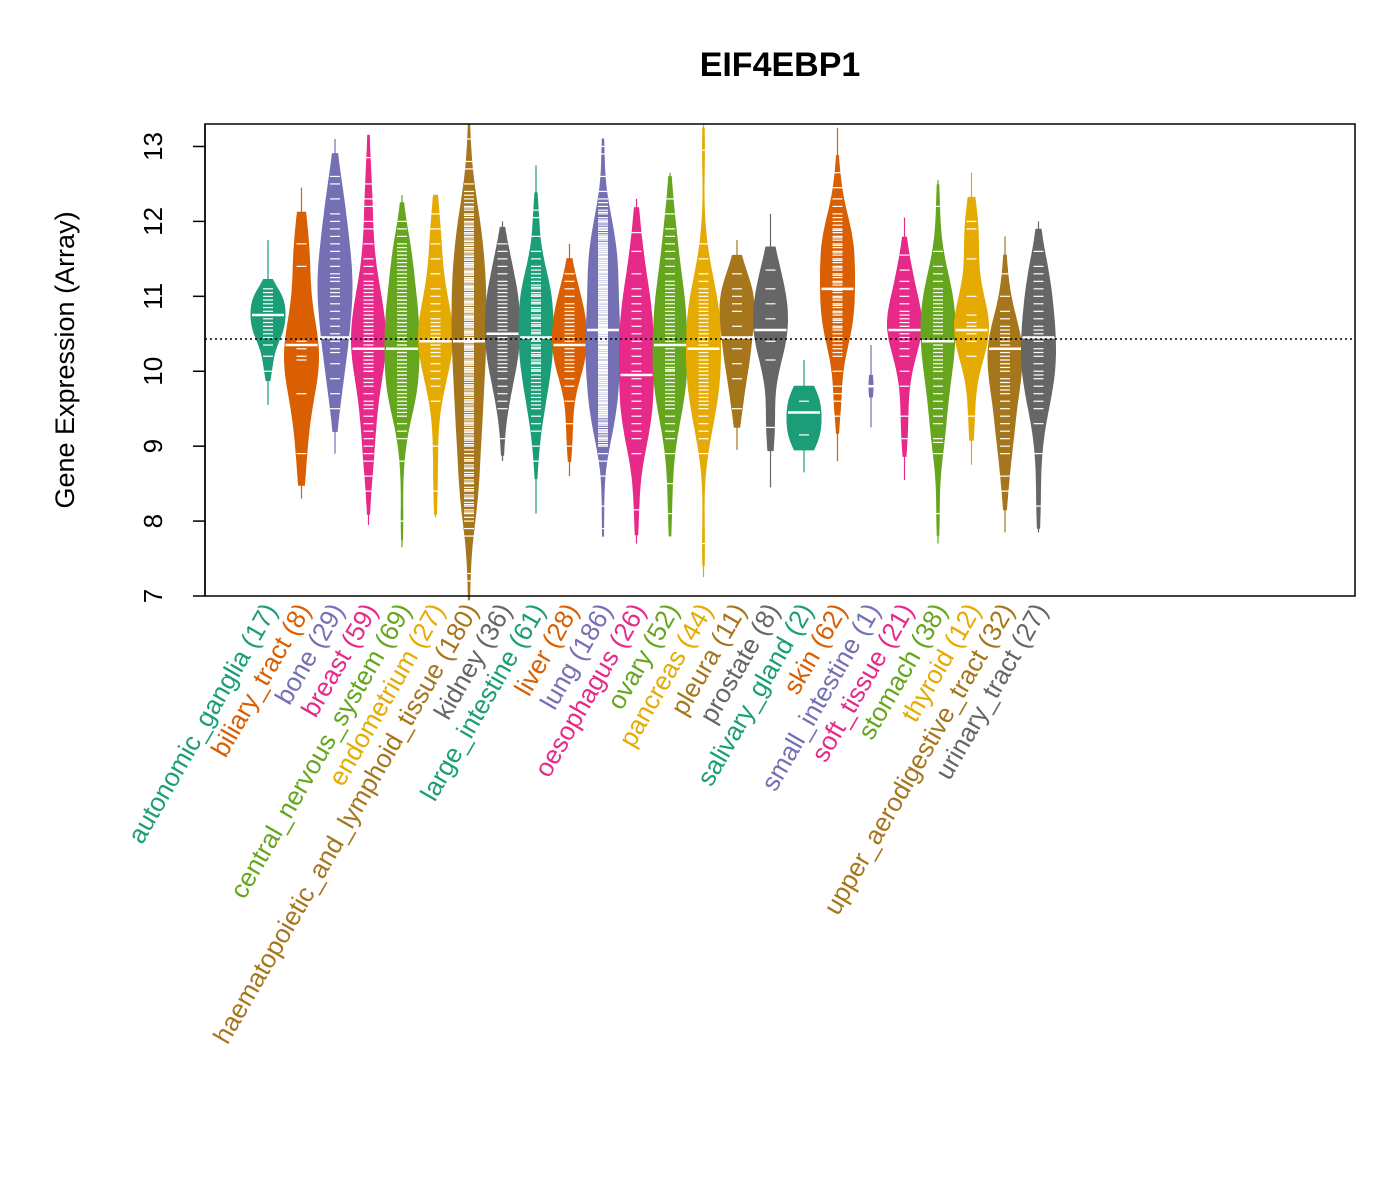 Image resolution: width=1400 pixels, height=1200 pixels. I want to click on y-tick-label: 8, so click(153, 521).